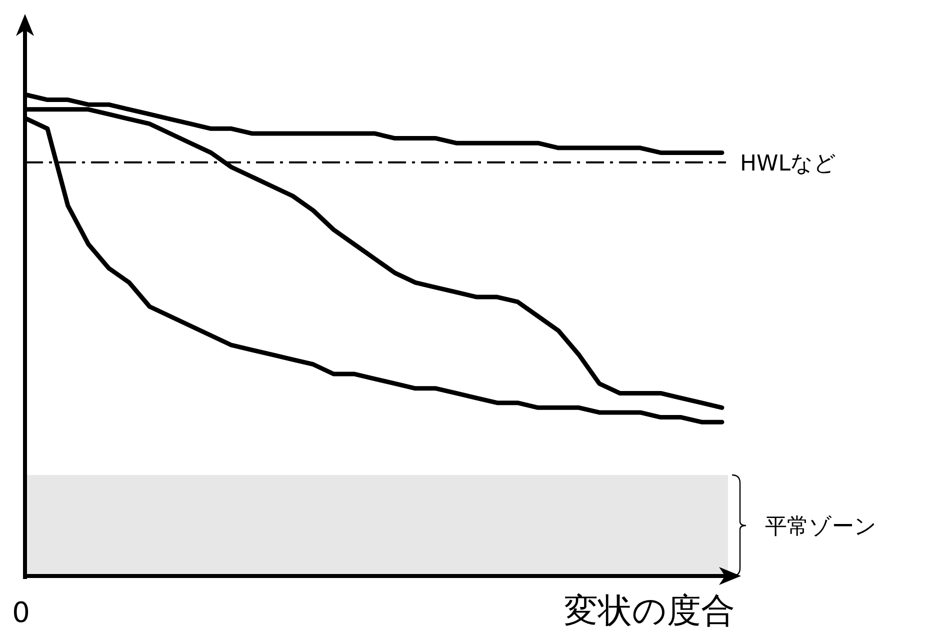  Describe the element at coordinates (649, 611) in the screenshot. I see `x-axis-title: 変状の度合` at that location.